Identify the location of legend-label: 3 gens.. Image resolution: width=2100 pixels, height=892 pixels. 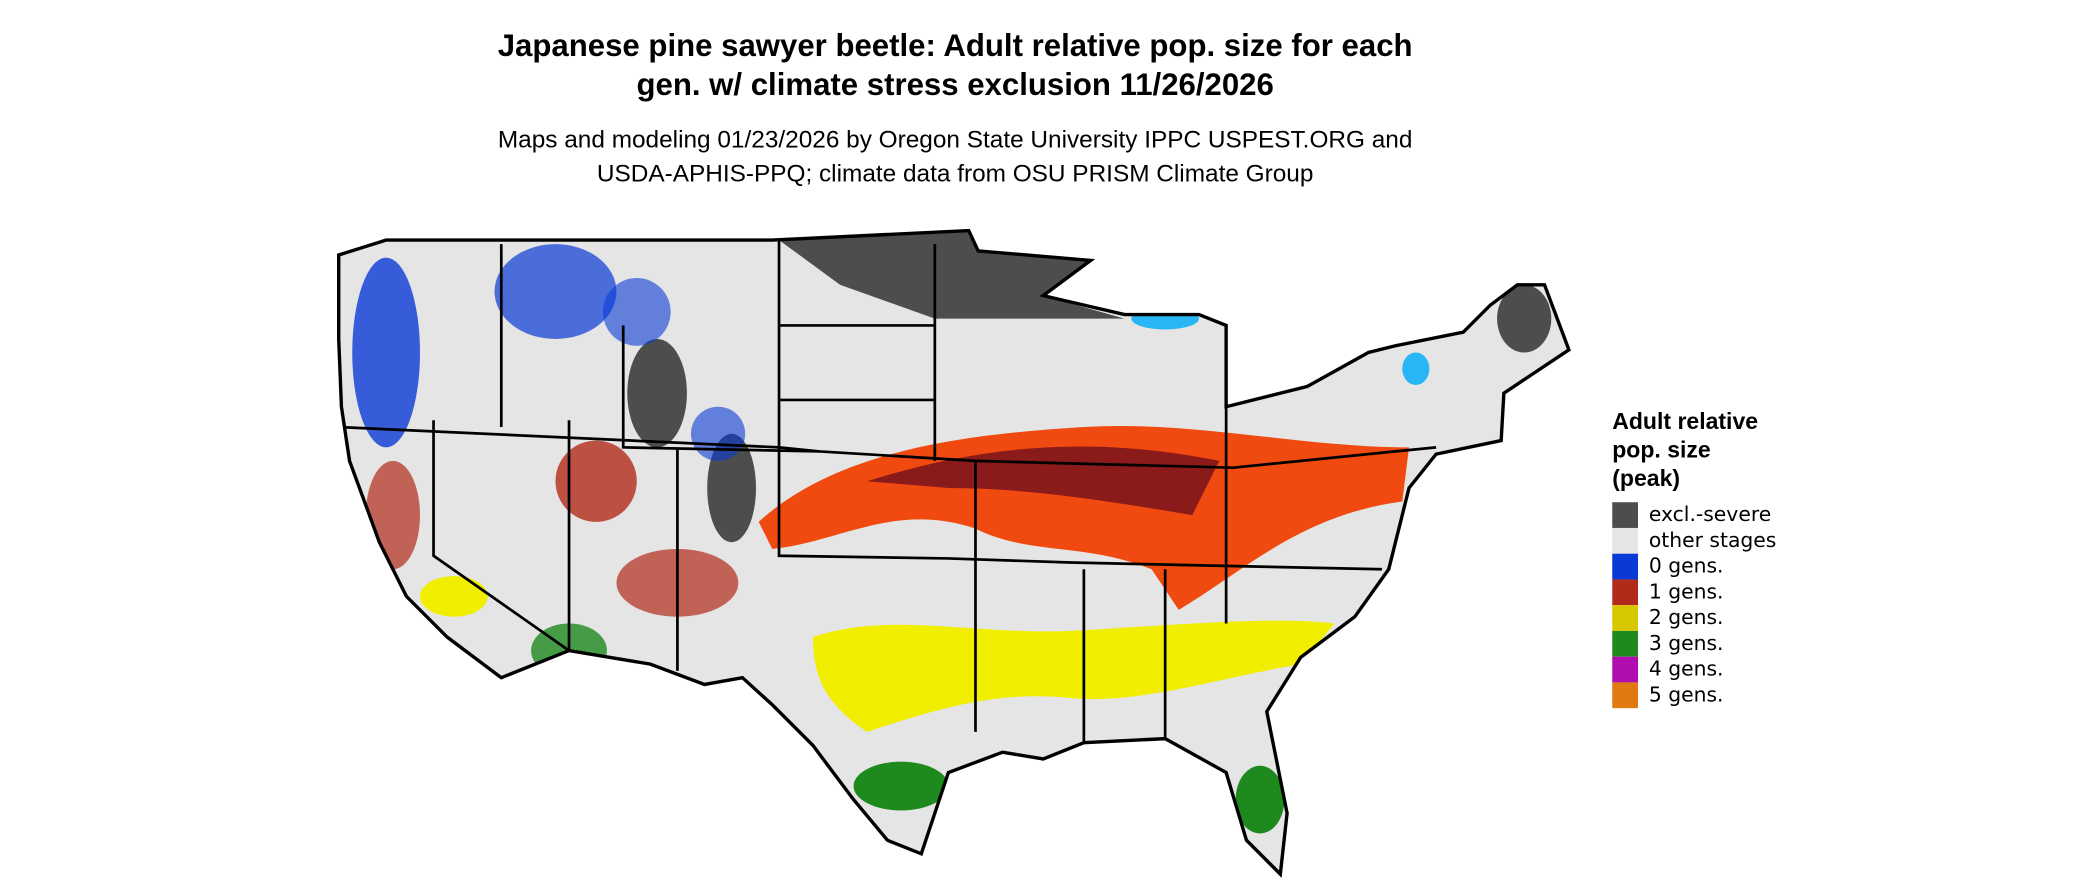
(1686, 643).